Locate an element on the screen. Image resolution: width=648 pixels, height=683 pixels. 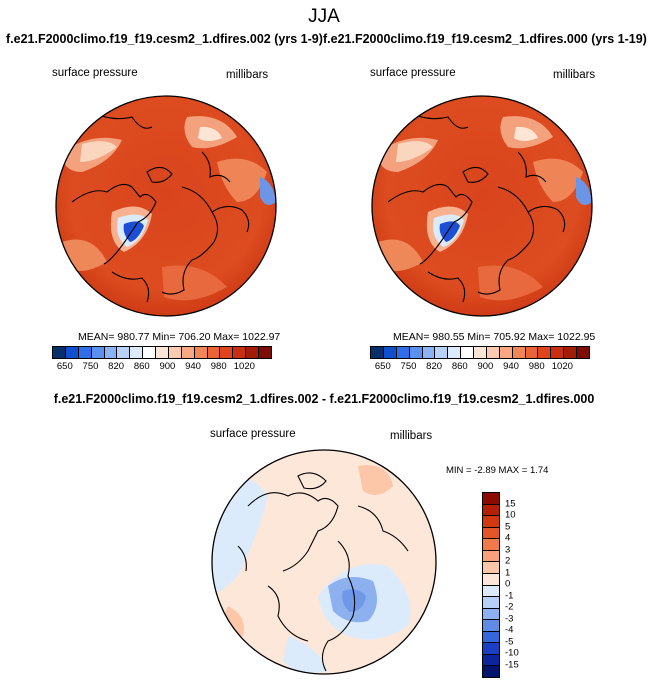
diff-colorbar-tick-label: -1 is located at coordinates (509, 595).